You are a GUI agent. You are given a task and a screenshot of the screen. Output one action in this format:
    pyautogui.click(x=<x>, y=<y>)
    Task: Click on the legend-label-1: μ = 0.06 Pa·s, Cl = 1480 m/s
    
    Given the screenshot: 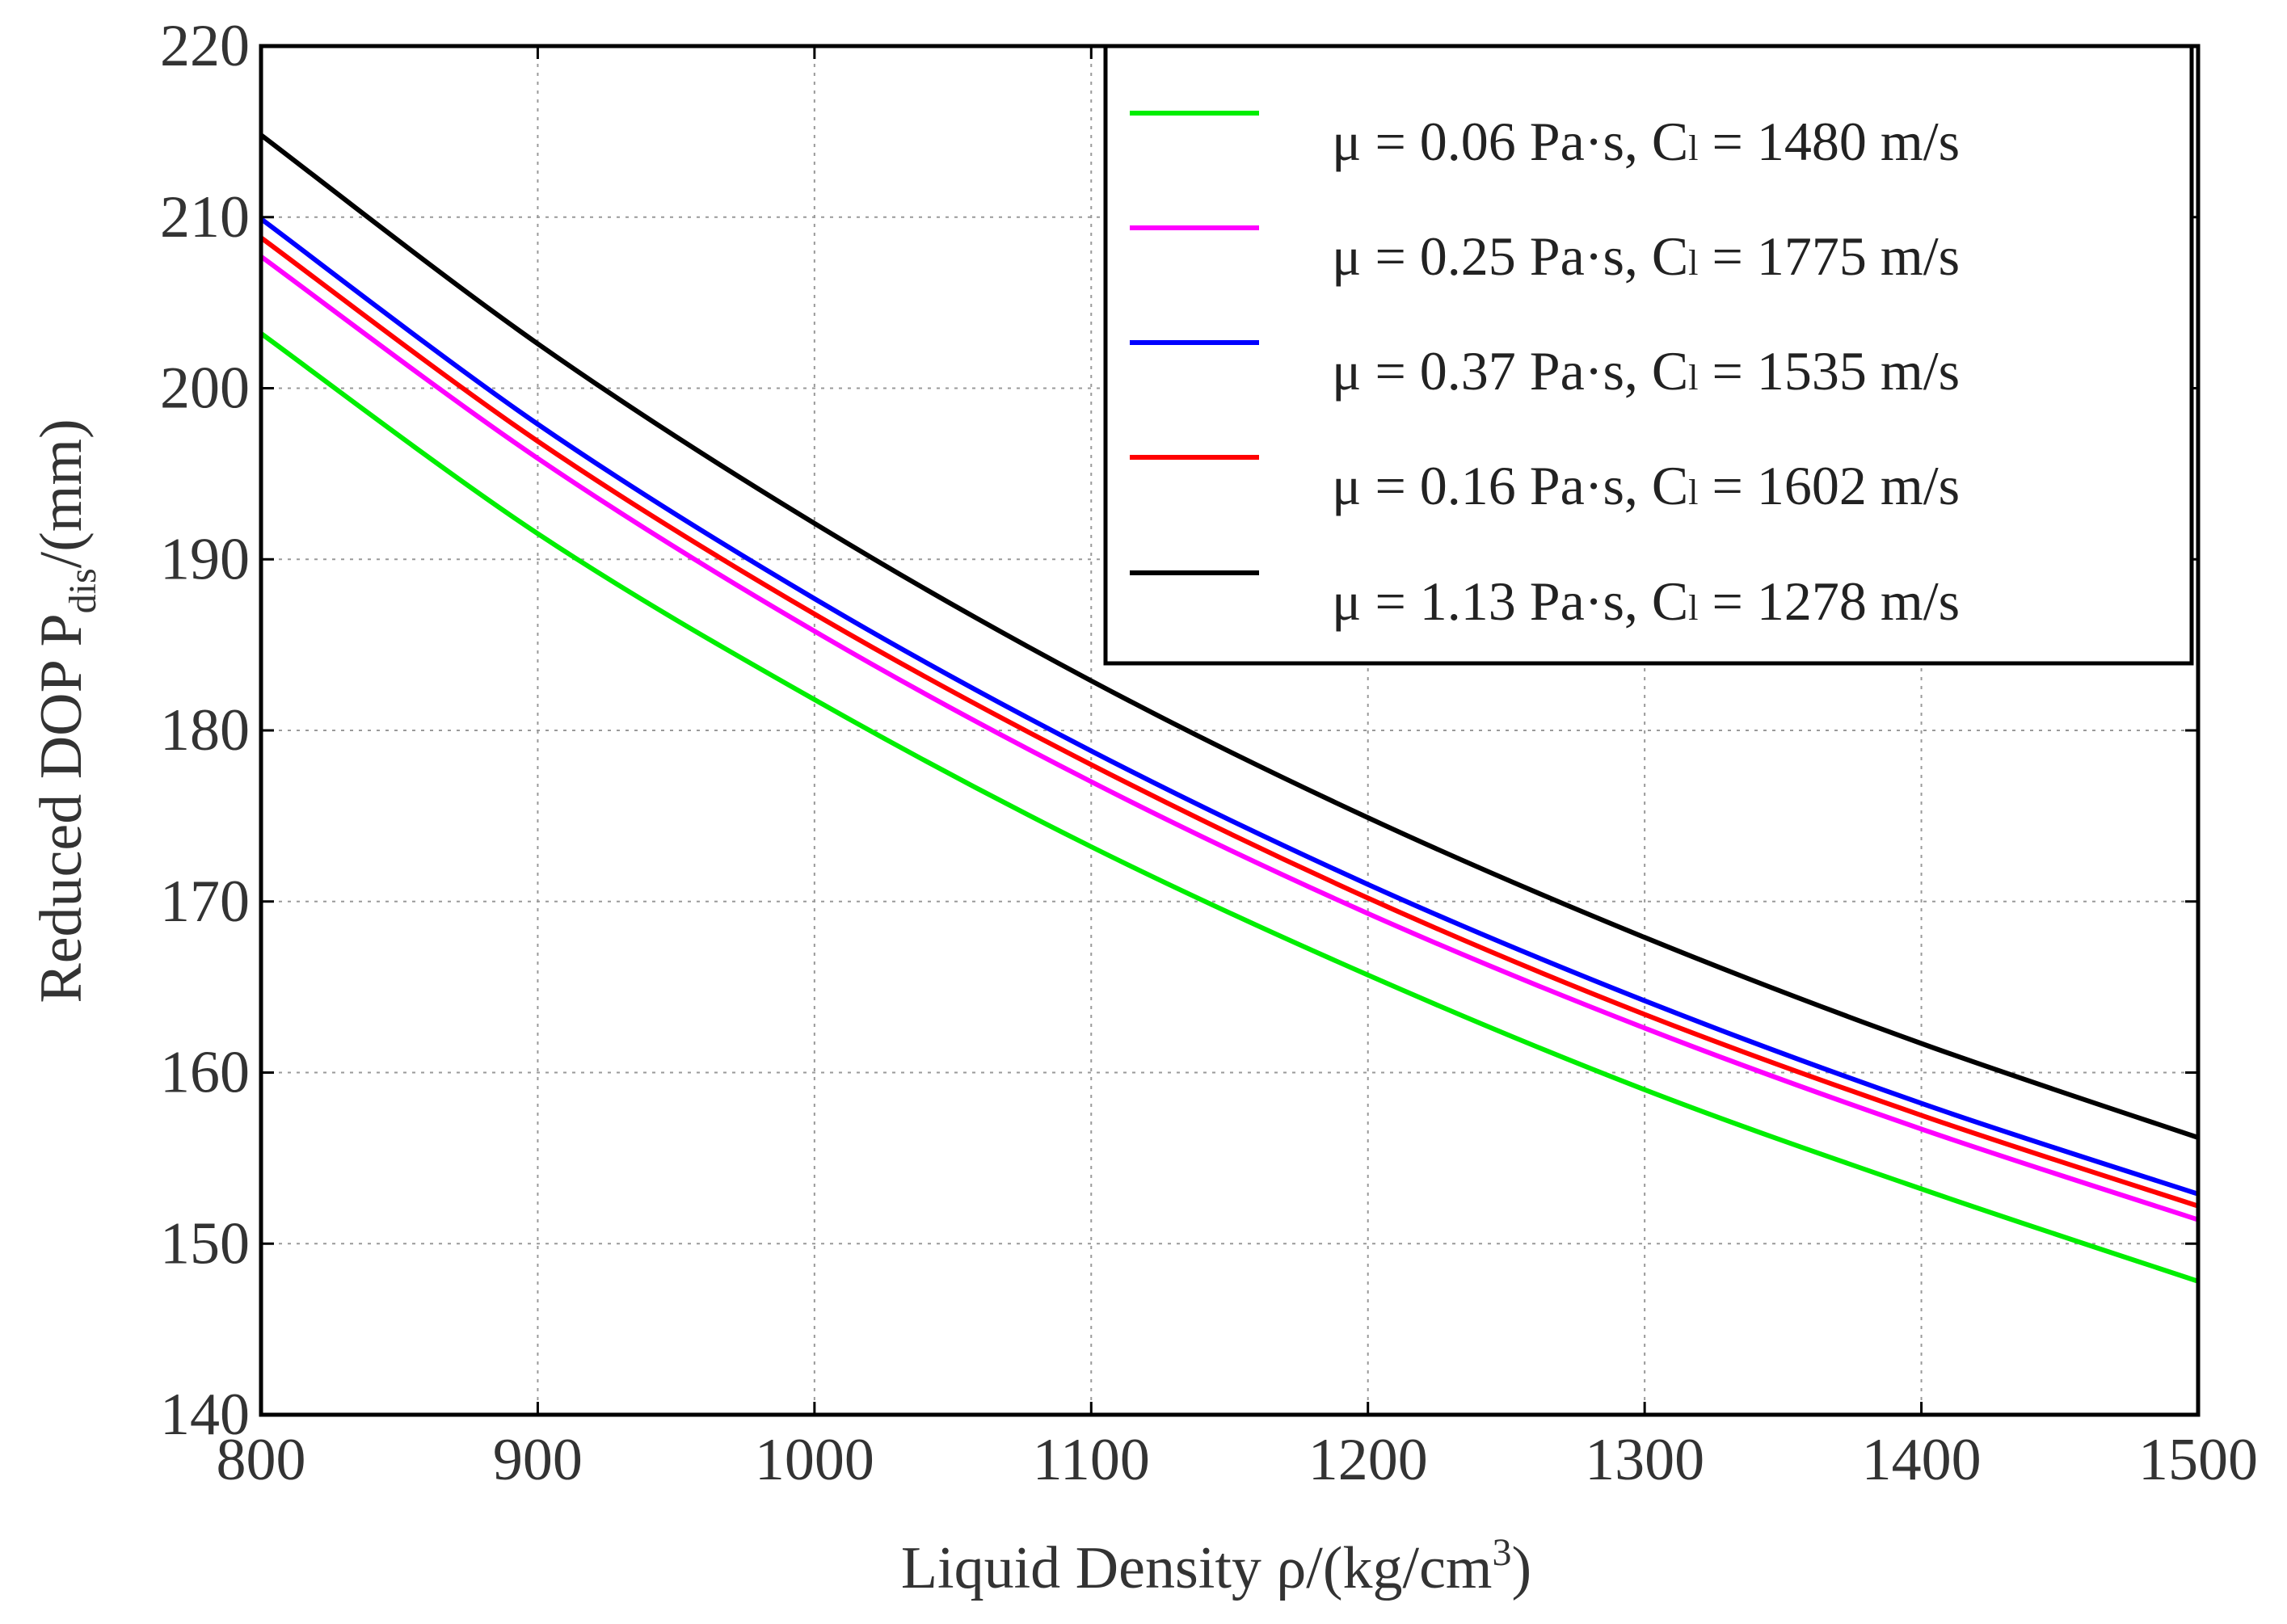 What is the action you would take?
    pyautogui.click(x=1646, y=141)
    